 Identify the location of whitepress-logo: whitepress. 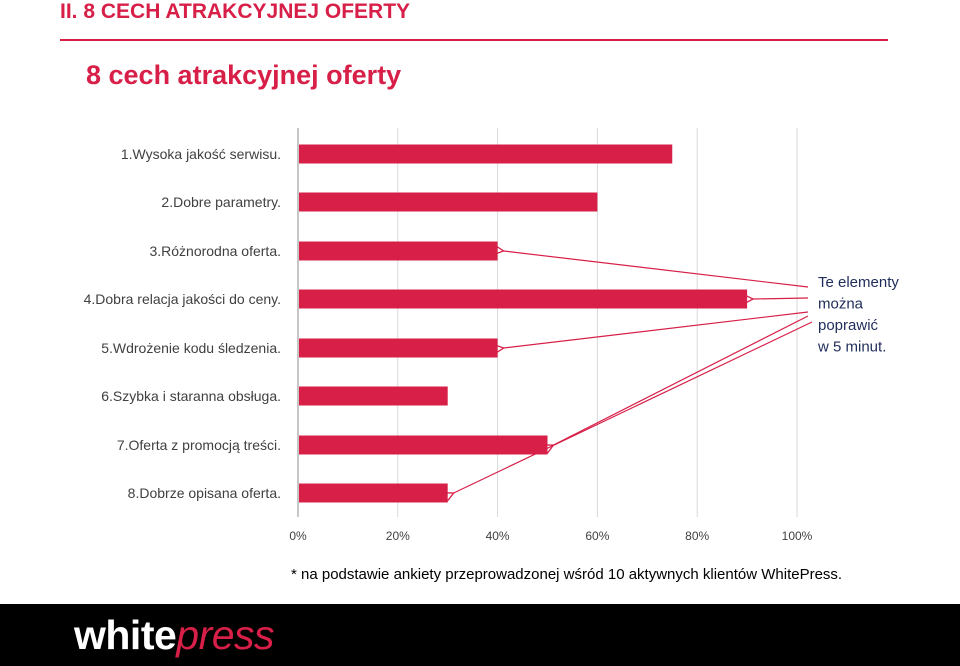
(174, 635).